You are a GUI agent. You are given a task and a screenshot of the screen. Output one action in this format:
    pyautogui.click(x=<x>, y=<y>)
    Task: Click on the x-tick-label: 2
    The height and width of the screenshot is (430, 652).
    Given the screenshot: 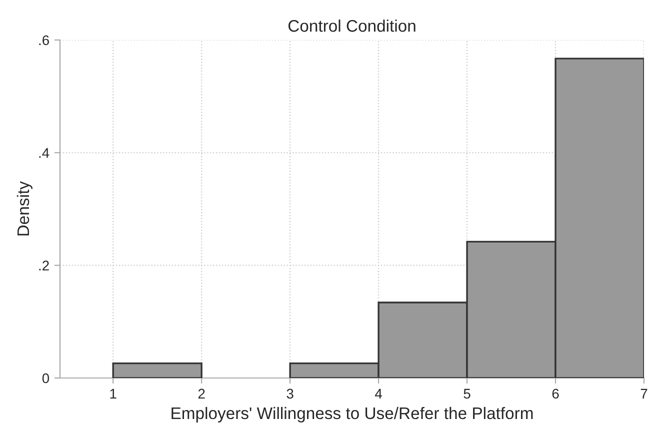 What is the action you would take?
    pyautogui.click(x=201, y=393)
    